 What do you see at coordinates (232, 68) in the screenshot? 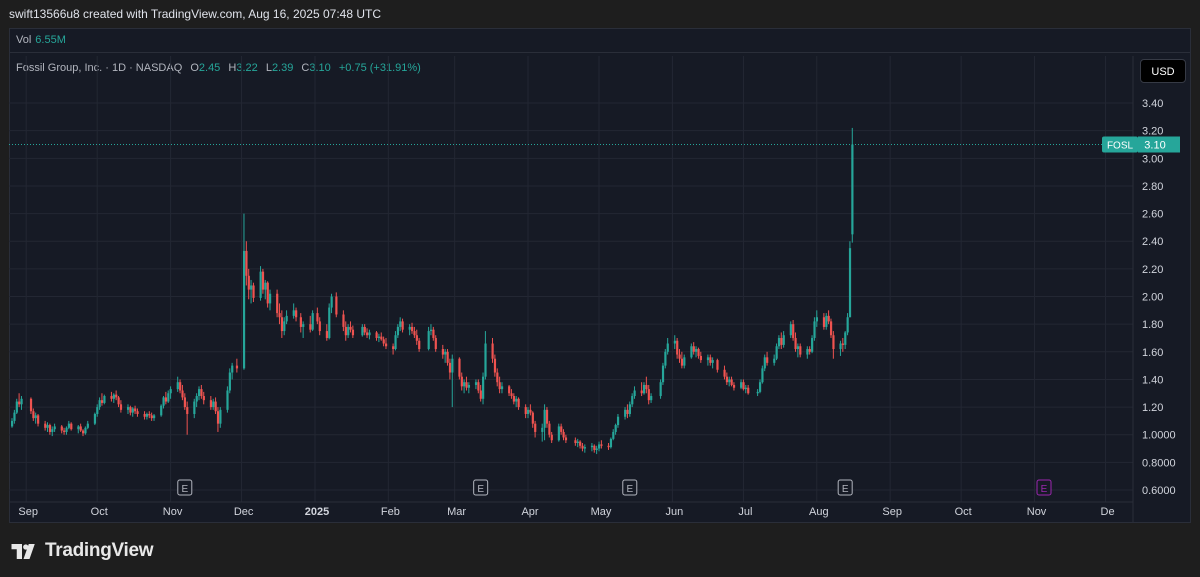
I see `high-label: H` at bounding box center [232, 68].